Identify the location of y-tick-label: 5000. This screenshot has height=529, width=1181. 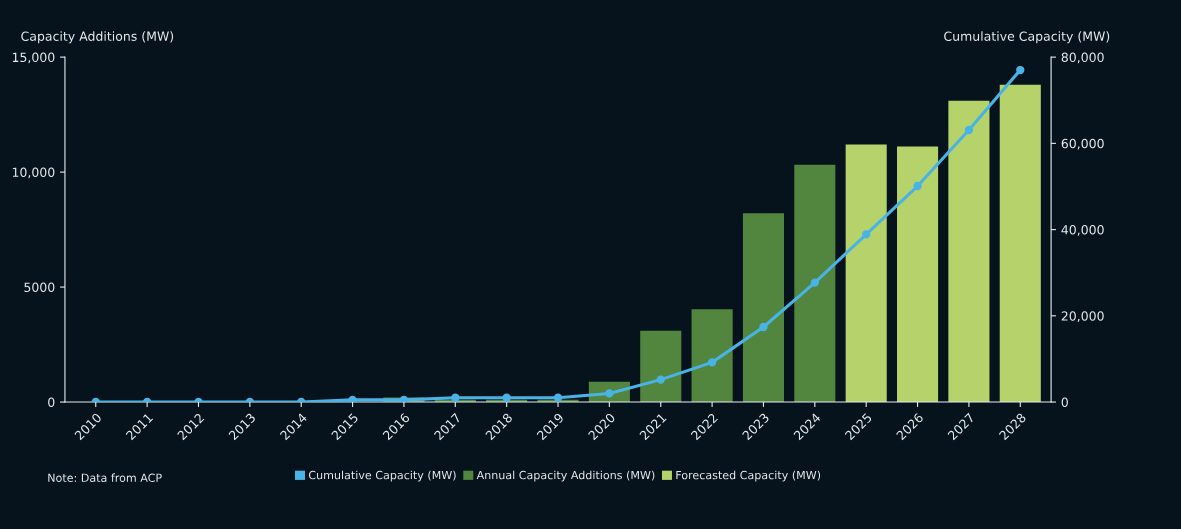
(39, 287).